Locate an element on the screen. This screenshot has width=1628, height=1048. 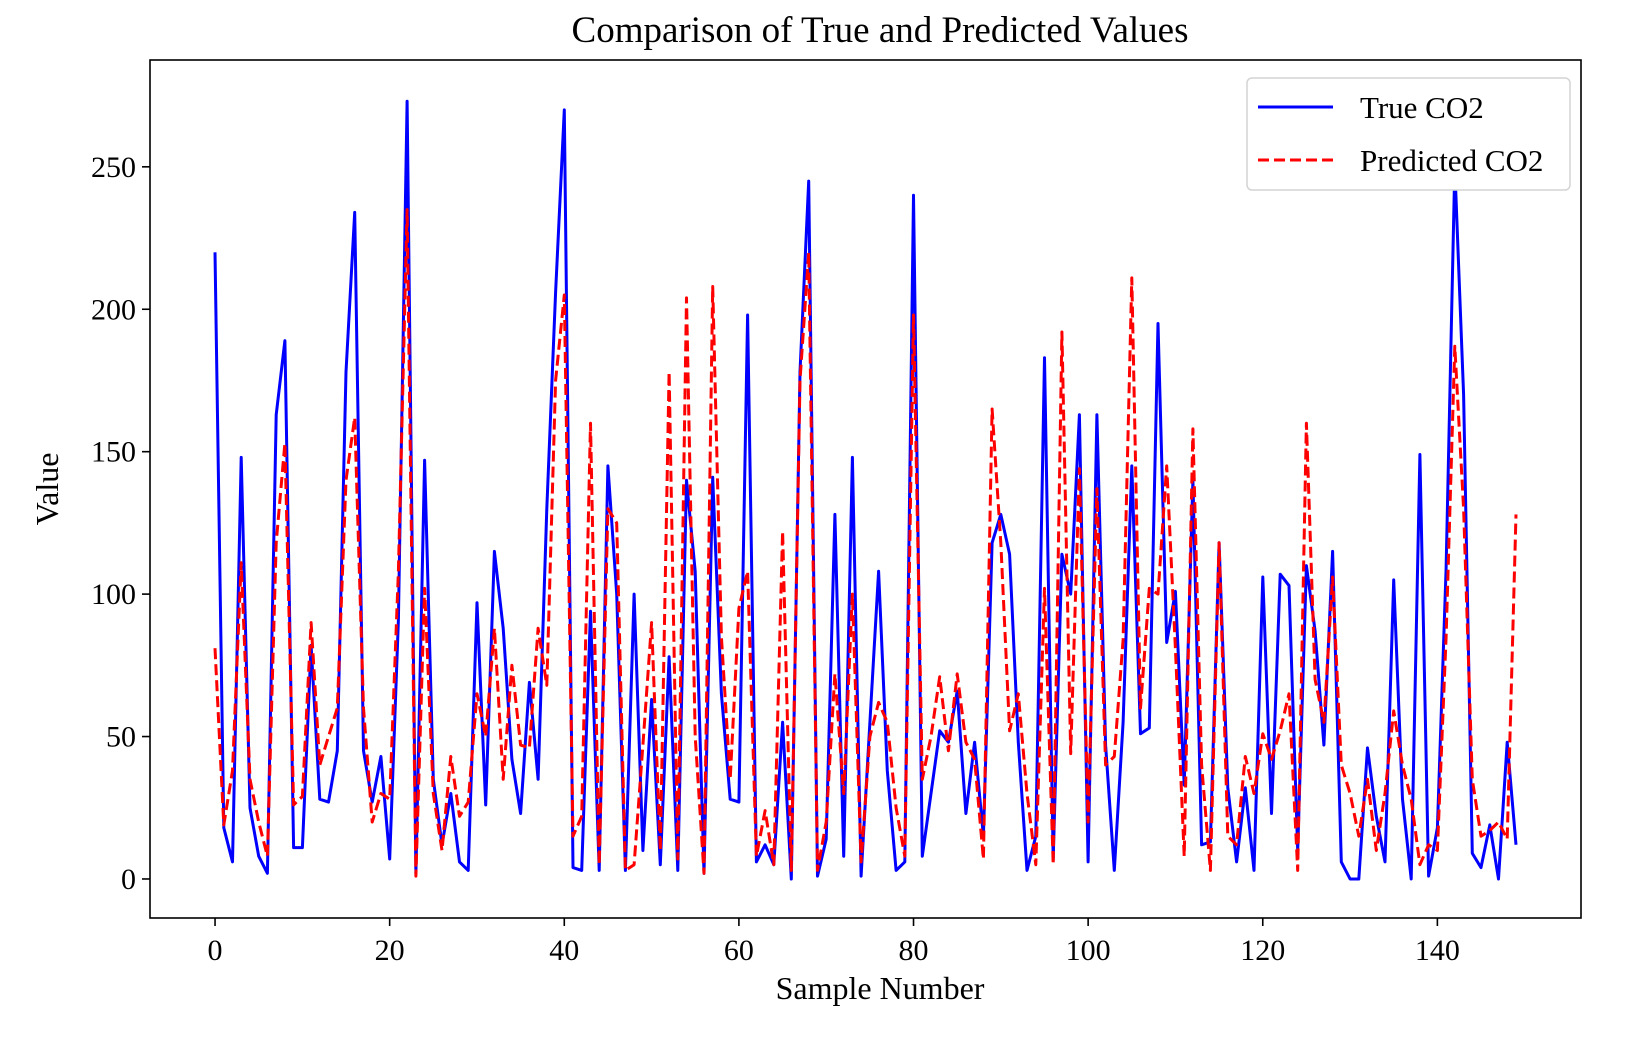
x-tick-label: 20 is located at coordinates (390, 950).